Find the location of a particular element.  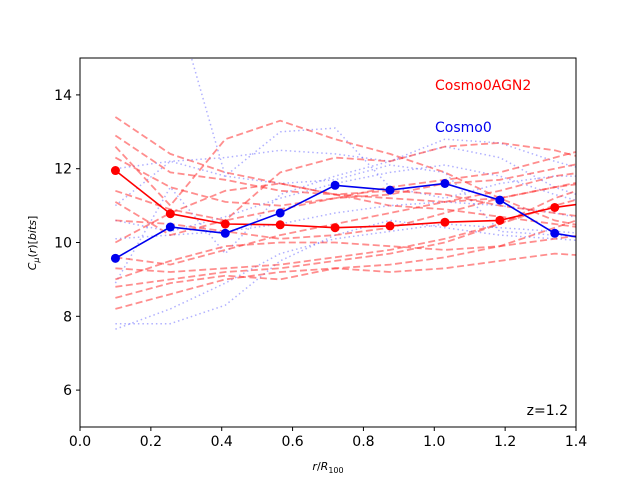

legend-label-cosmo0: Cosmo0 is located at coordinates (463, 128).